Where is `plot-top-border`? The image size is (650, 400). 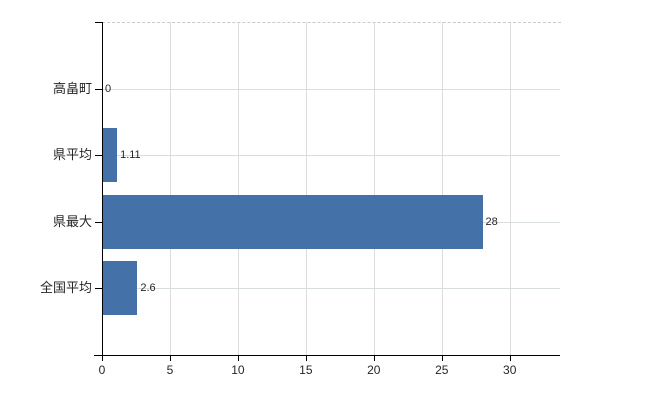
plot-top-border is located at coordinates (331, 22).